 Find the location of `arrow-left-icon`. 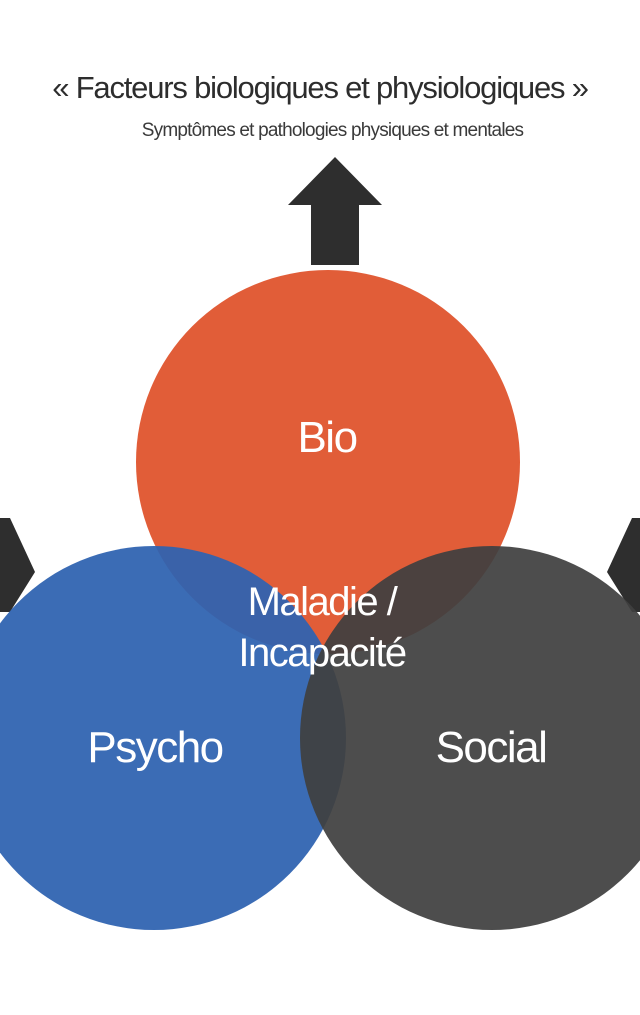

arrow-left-icon is located at coordinates (17, 565).